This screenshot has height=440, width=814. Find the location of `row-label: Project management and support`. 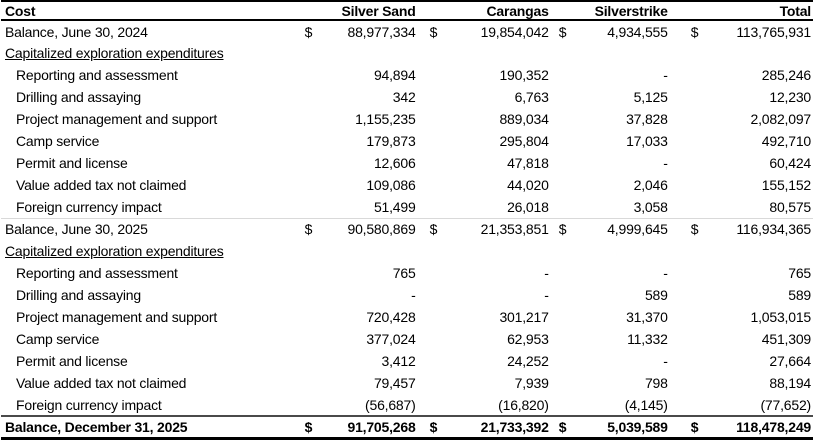

row-label: Project management and support is located at coordinates (117, 119).